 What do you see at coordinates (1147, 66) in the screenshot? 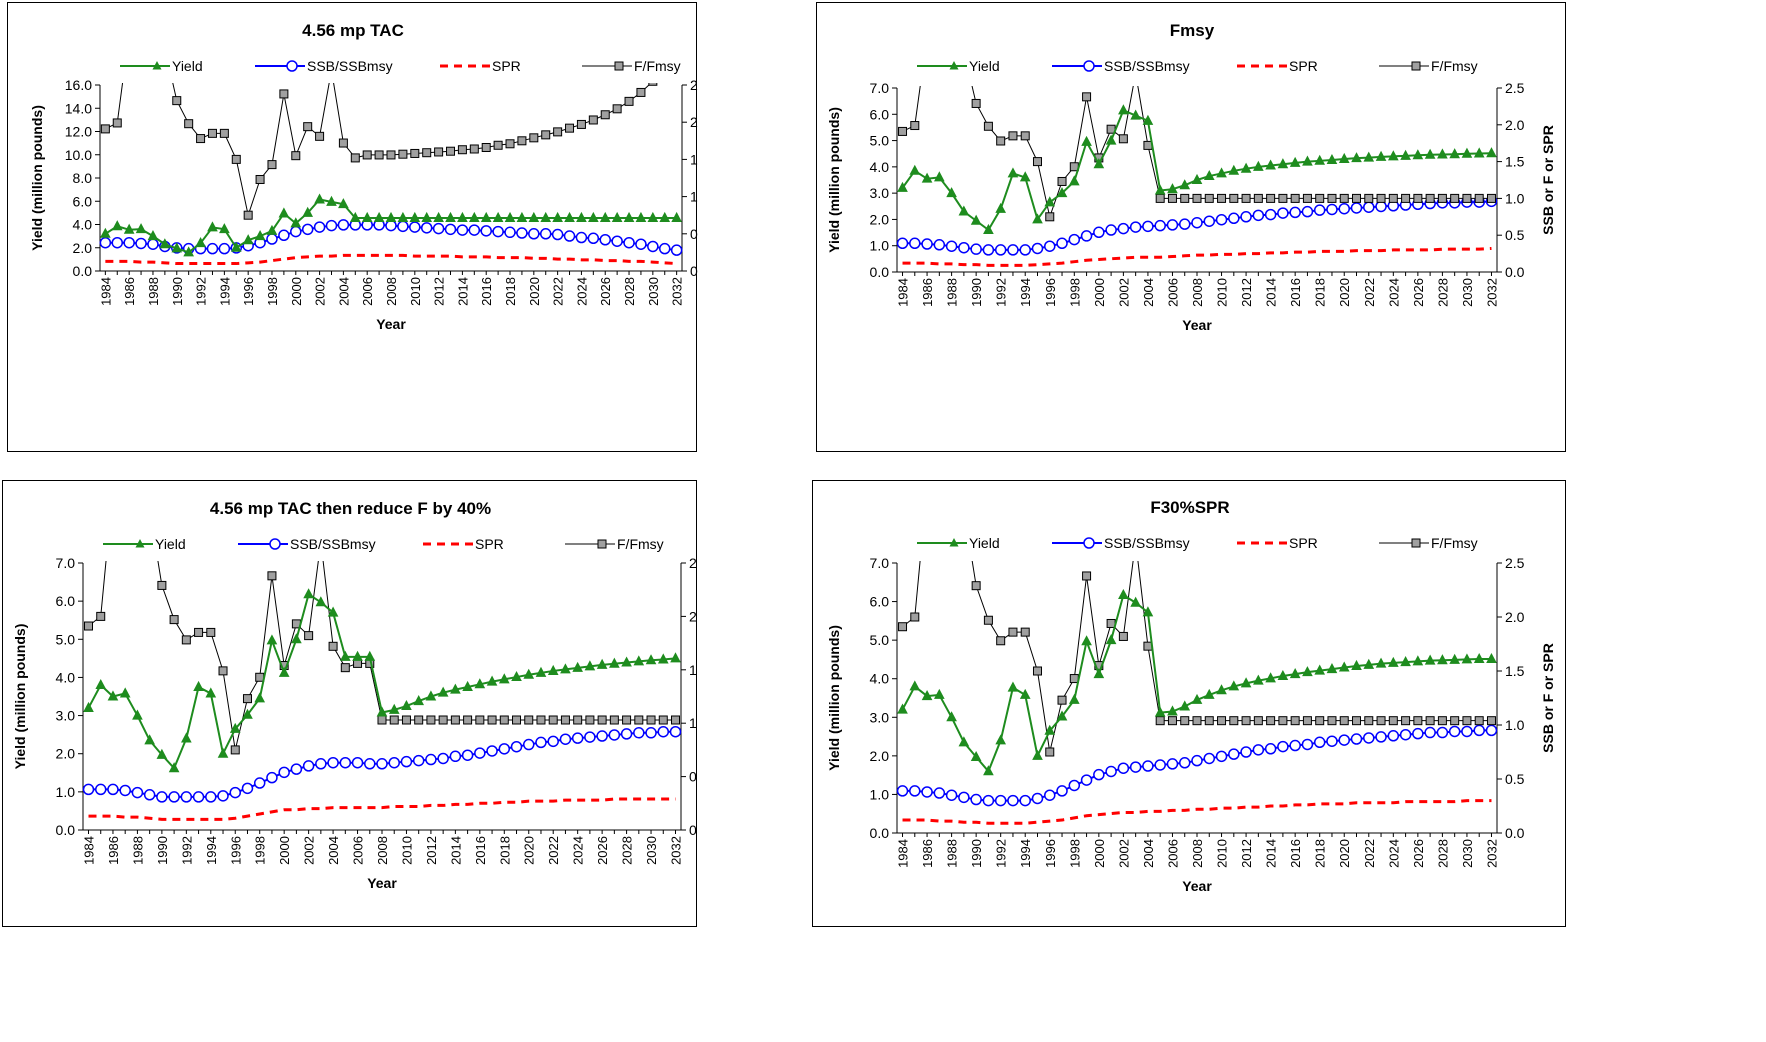
I see `legend-label-ssb: SSB/SSBmsy` at bounding box center [1147, 66].